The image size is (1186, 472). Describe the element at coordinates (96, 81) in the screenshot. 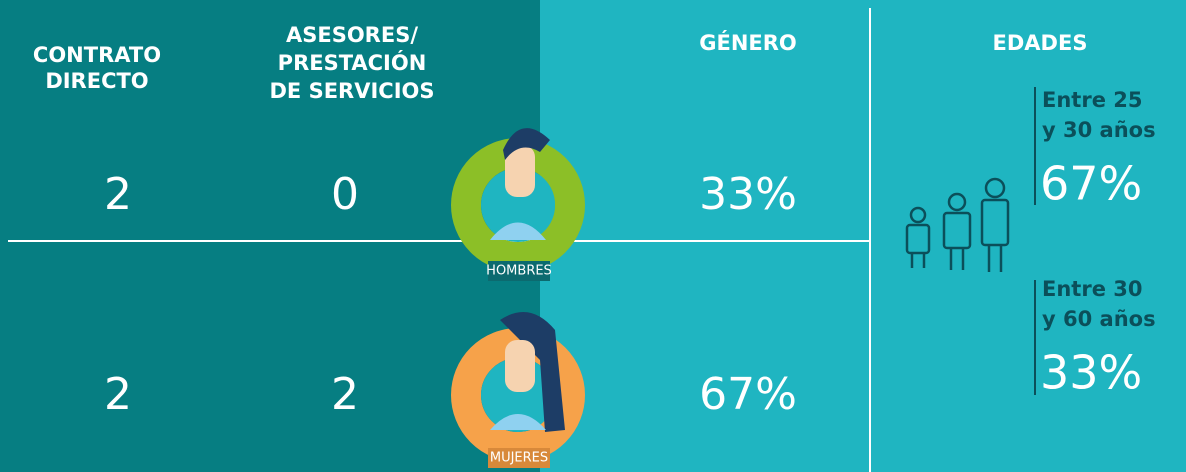

I see `header-line: DIRECTO` at that location.